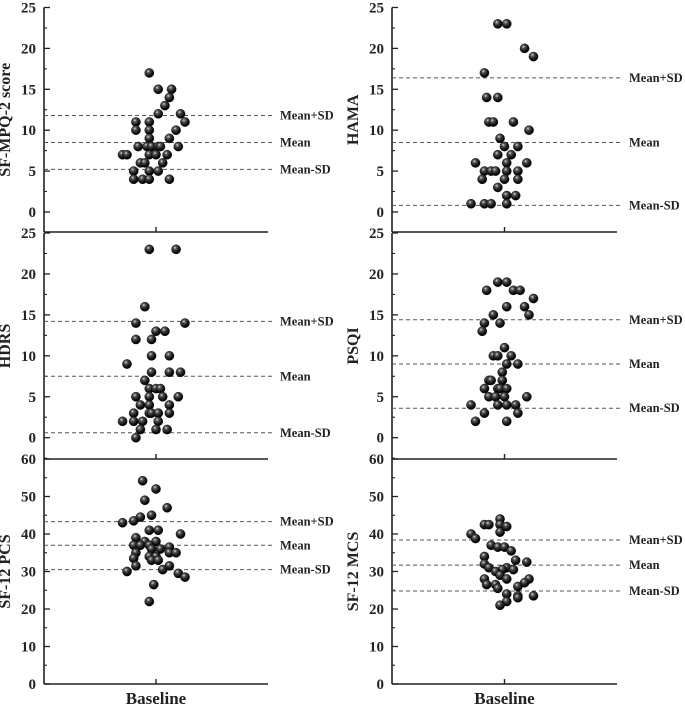  What do you see at coordinates (353, 572) in the screenshot?
I see `y-axis-label: SF-12 MCS` at bounding box center [353, 572].